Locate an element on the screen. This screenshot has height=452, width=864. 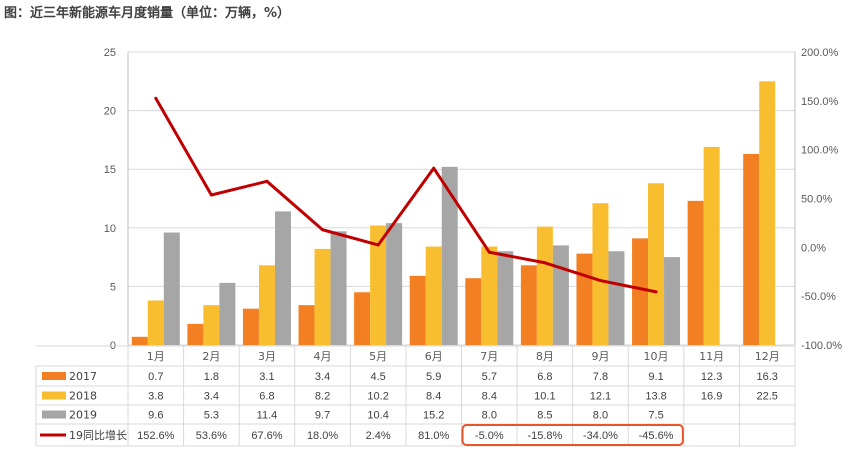
category-label: 10月 is located at coordinates (656, 356).